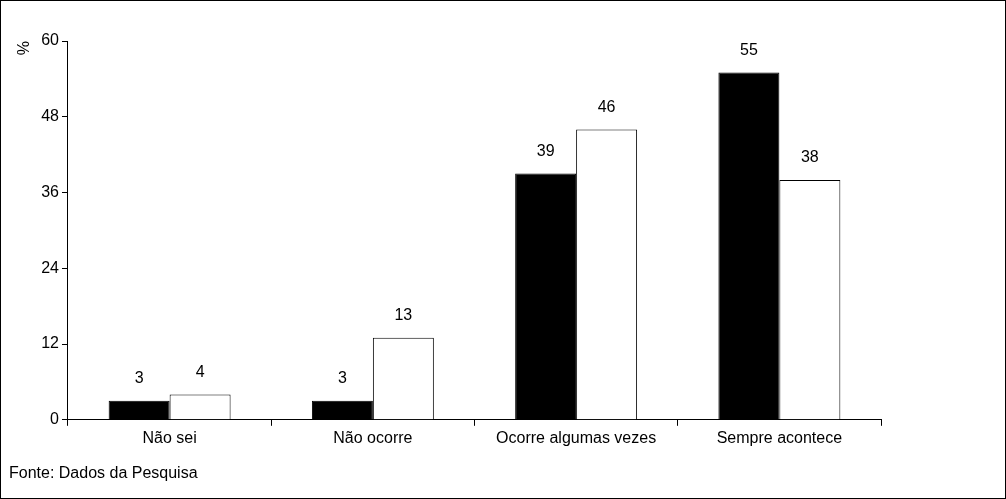 This screenshot has height=499, width=1006. What do you see at coordinates (50, 116) in the screenshot?
I see `y-tick-label: 48` at bounding box center [50, 116].